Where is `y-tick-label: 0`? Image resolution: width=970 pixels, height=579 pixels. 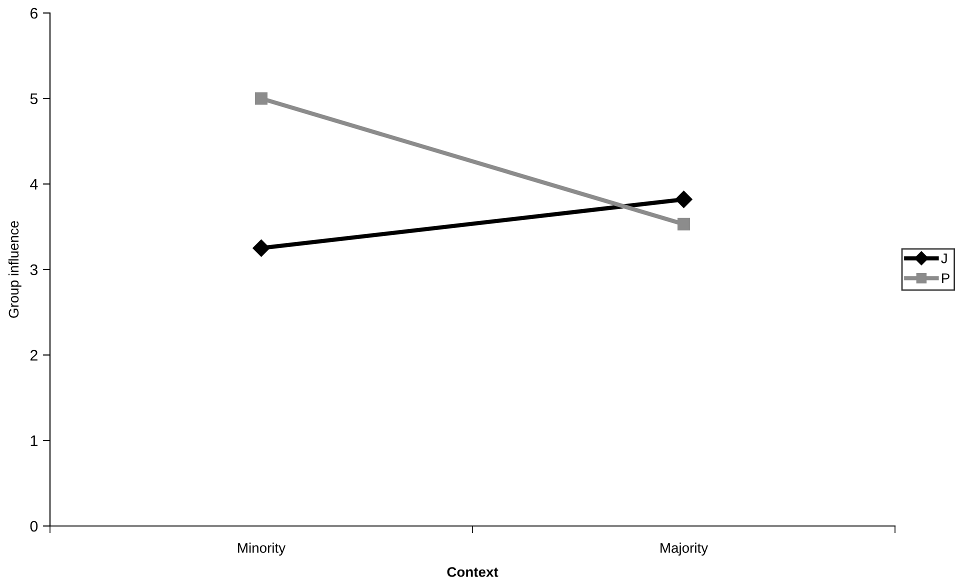 y-tick-label: 0 is located at coordinates (34, 526).